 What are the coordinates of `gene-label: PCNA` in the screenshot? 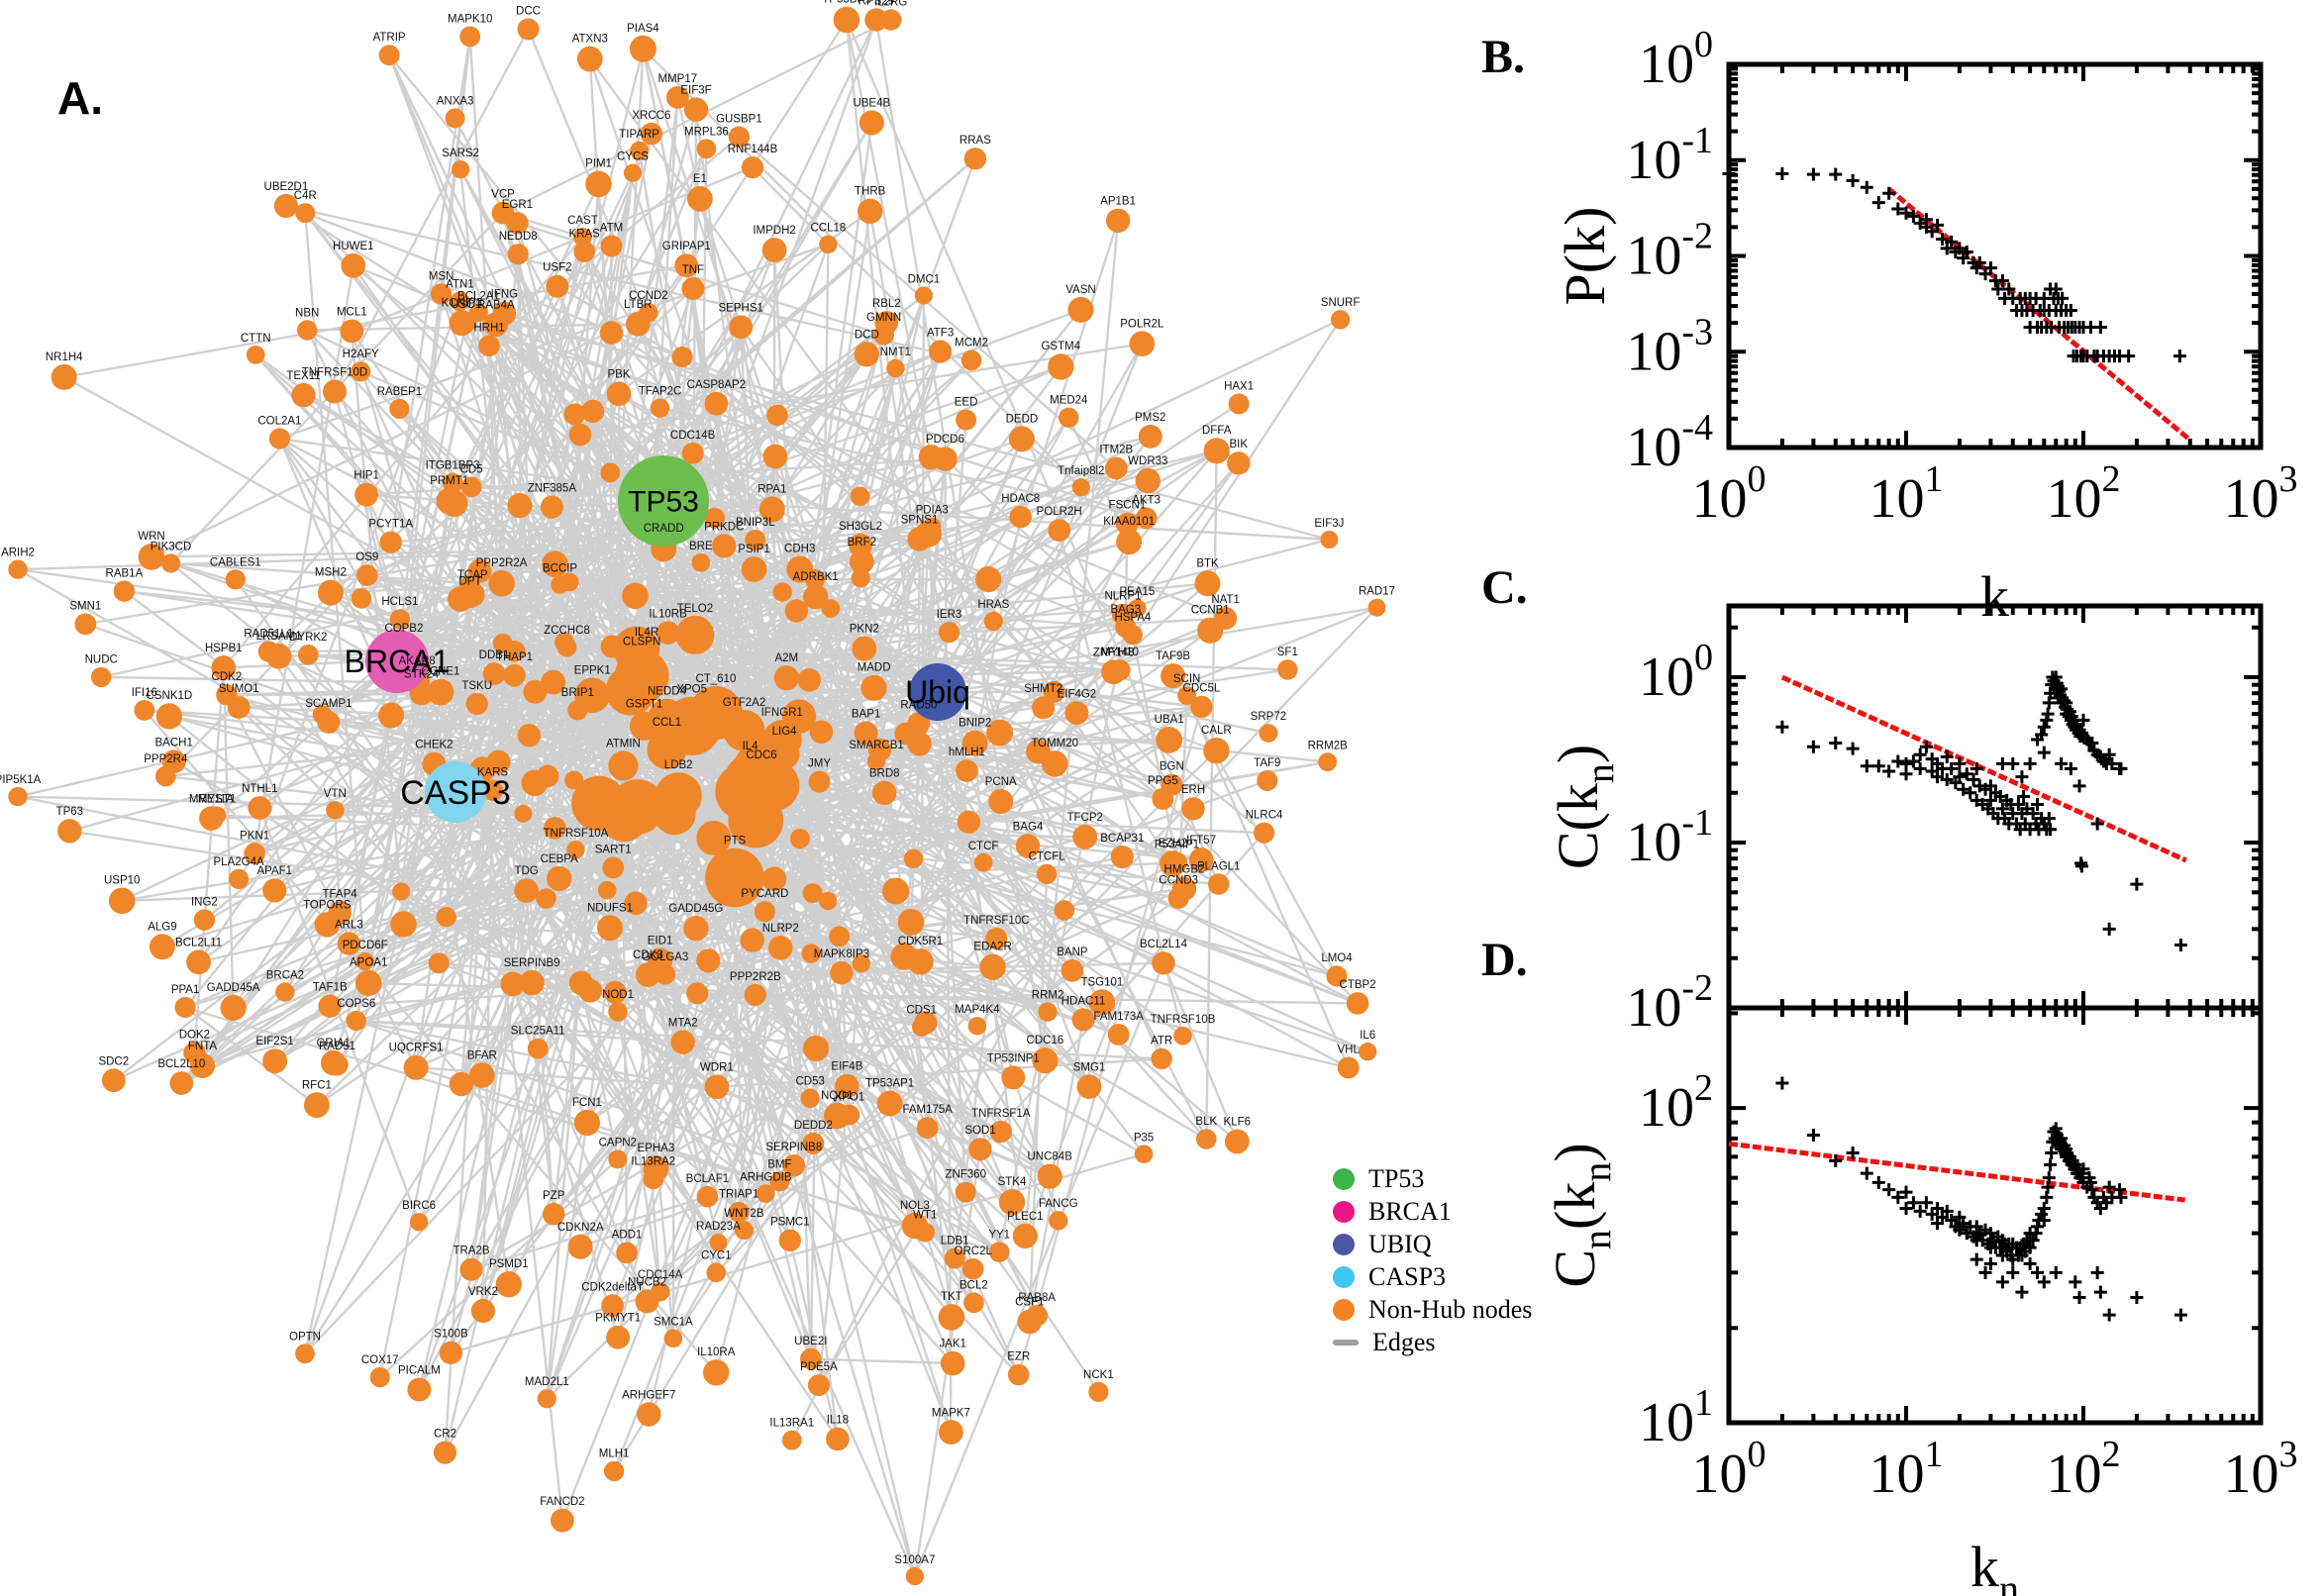 It's located at (1001, 782).